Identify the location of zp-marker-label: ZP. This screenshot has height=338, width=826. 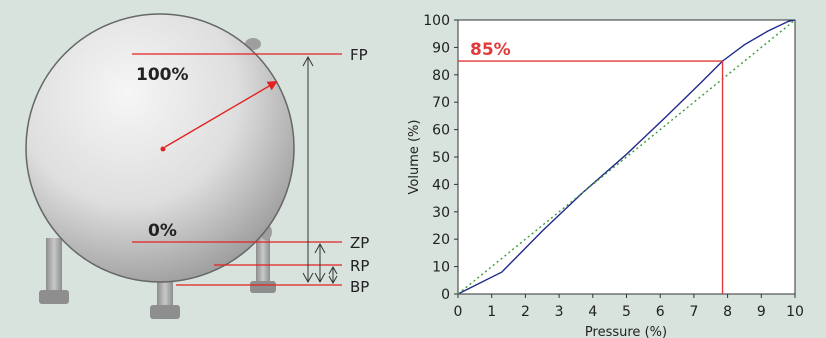
(359, 243).